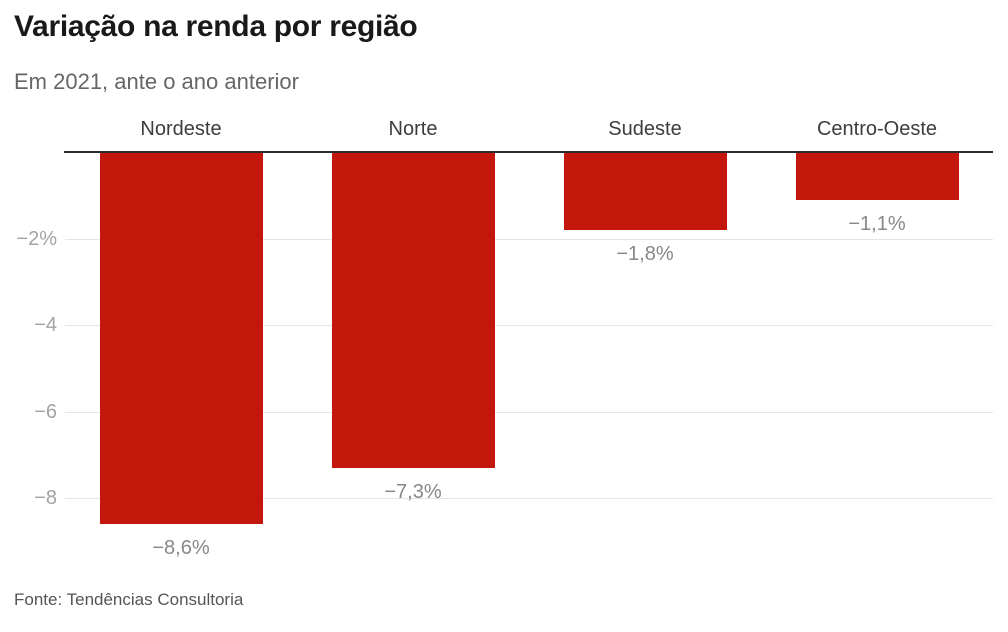 This screenshot has height=632, width=1008. Describe the element at coordinates (181, 548) in the screenshot. I see `bar-value-label: −8,6%` at that location.